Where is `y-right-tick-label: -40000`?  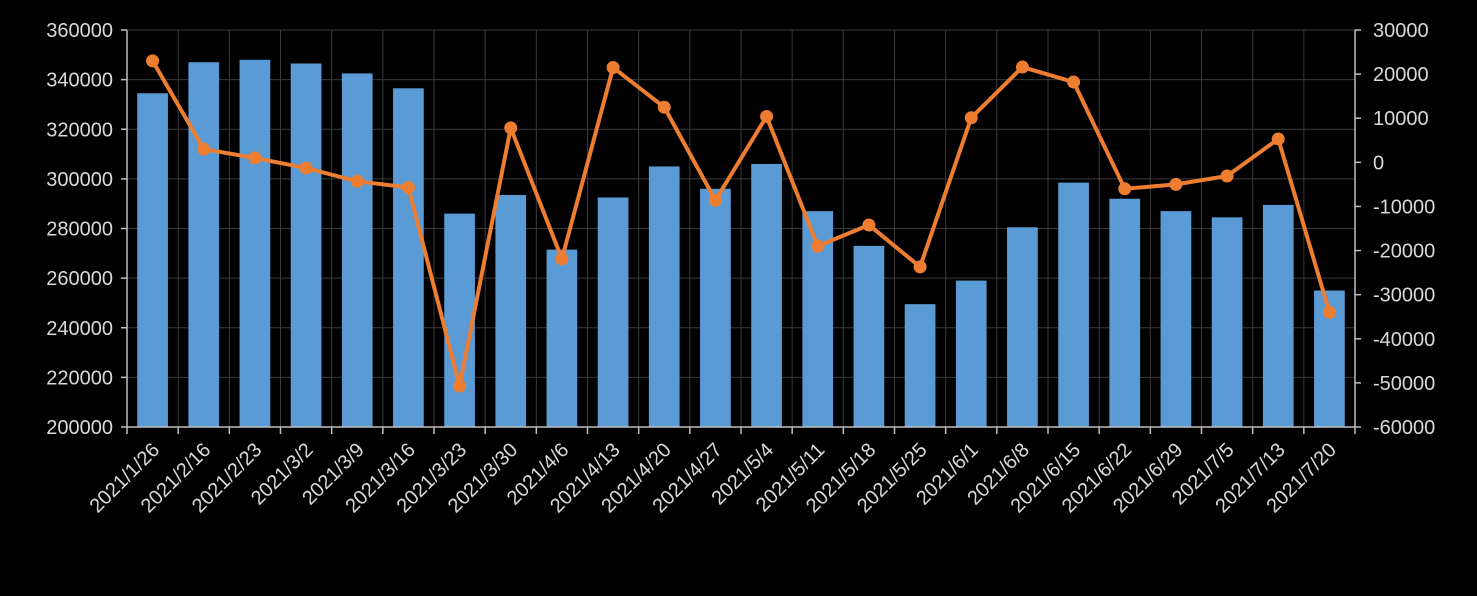
y-right-tick-label: -40000 is located at coordinates (1404, 340).